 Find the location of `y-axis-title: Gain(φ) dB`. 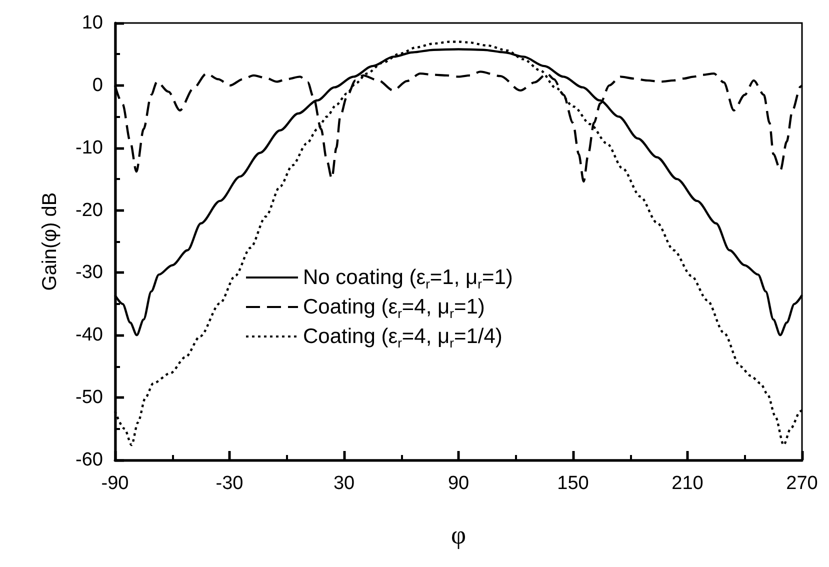

y-axis-title: Gain(φ) dB is located at coordinates (50, 241).